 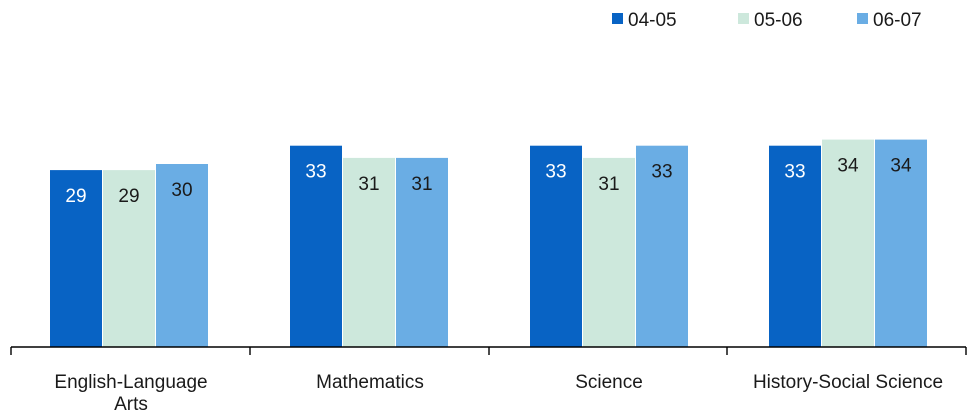 I want to click on legend: 04-05 05-06 06-07, so click(x=767, y=20).